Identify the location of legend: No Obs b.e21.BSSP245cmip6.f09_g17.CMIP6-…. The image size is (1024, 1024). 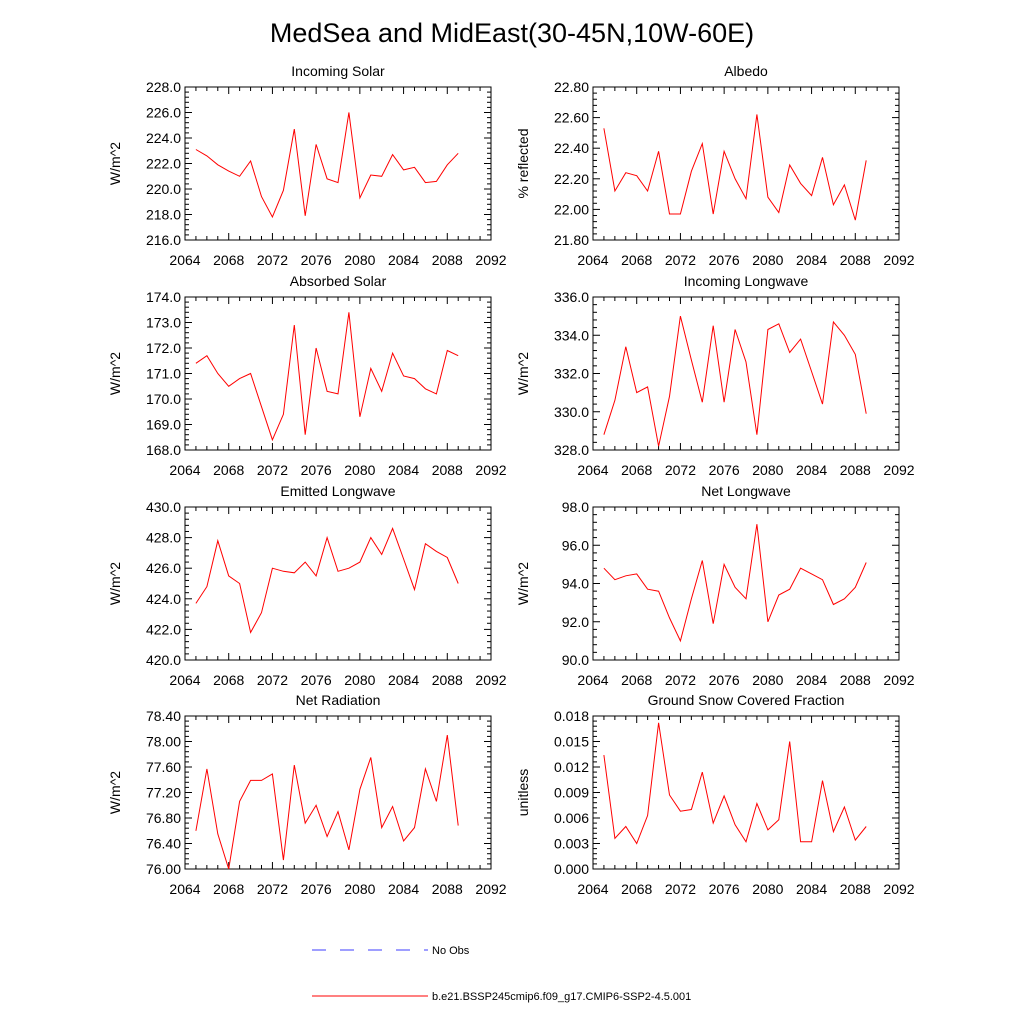
(501, 974).